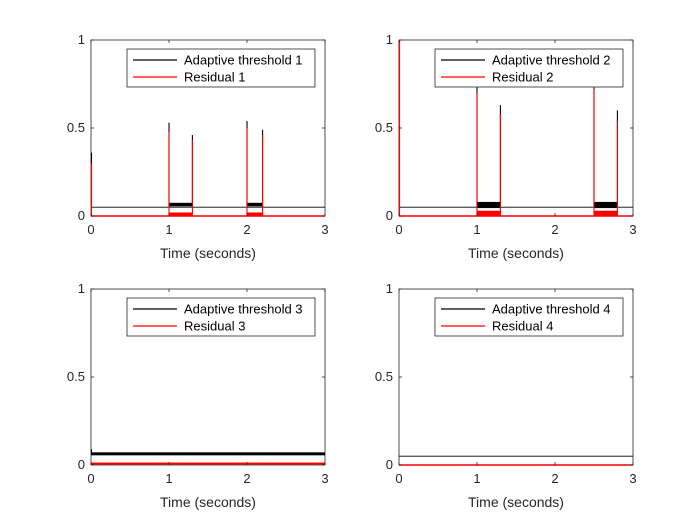 Image resolution: width=700 pixels, height=525 pixels. What do you see at coordinates (551, 309) in the screenshot?
I see `legend-label: Adaptive threshold 4` at bounding box center [551, 309].